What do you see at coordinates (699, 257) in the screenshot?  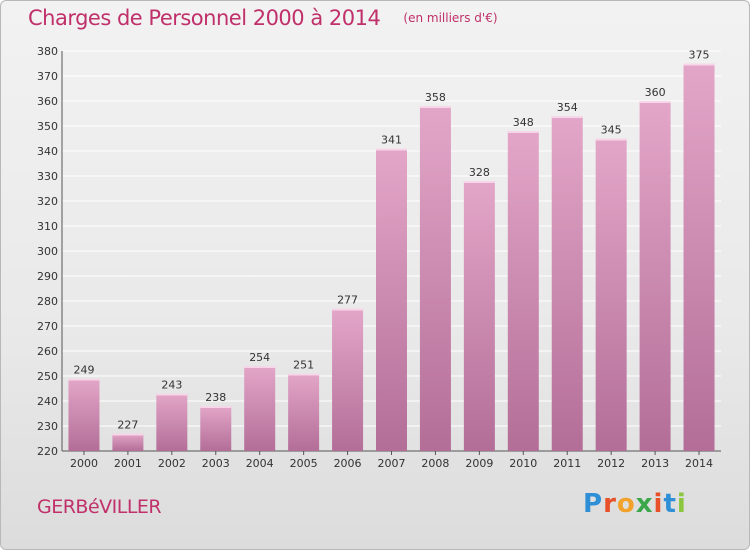 I see `bar-2014` at bounding box center [699, 257].